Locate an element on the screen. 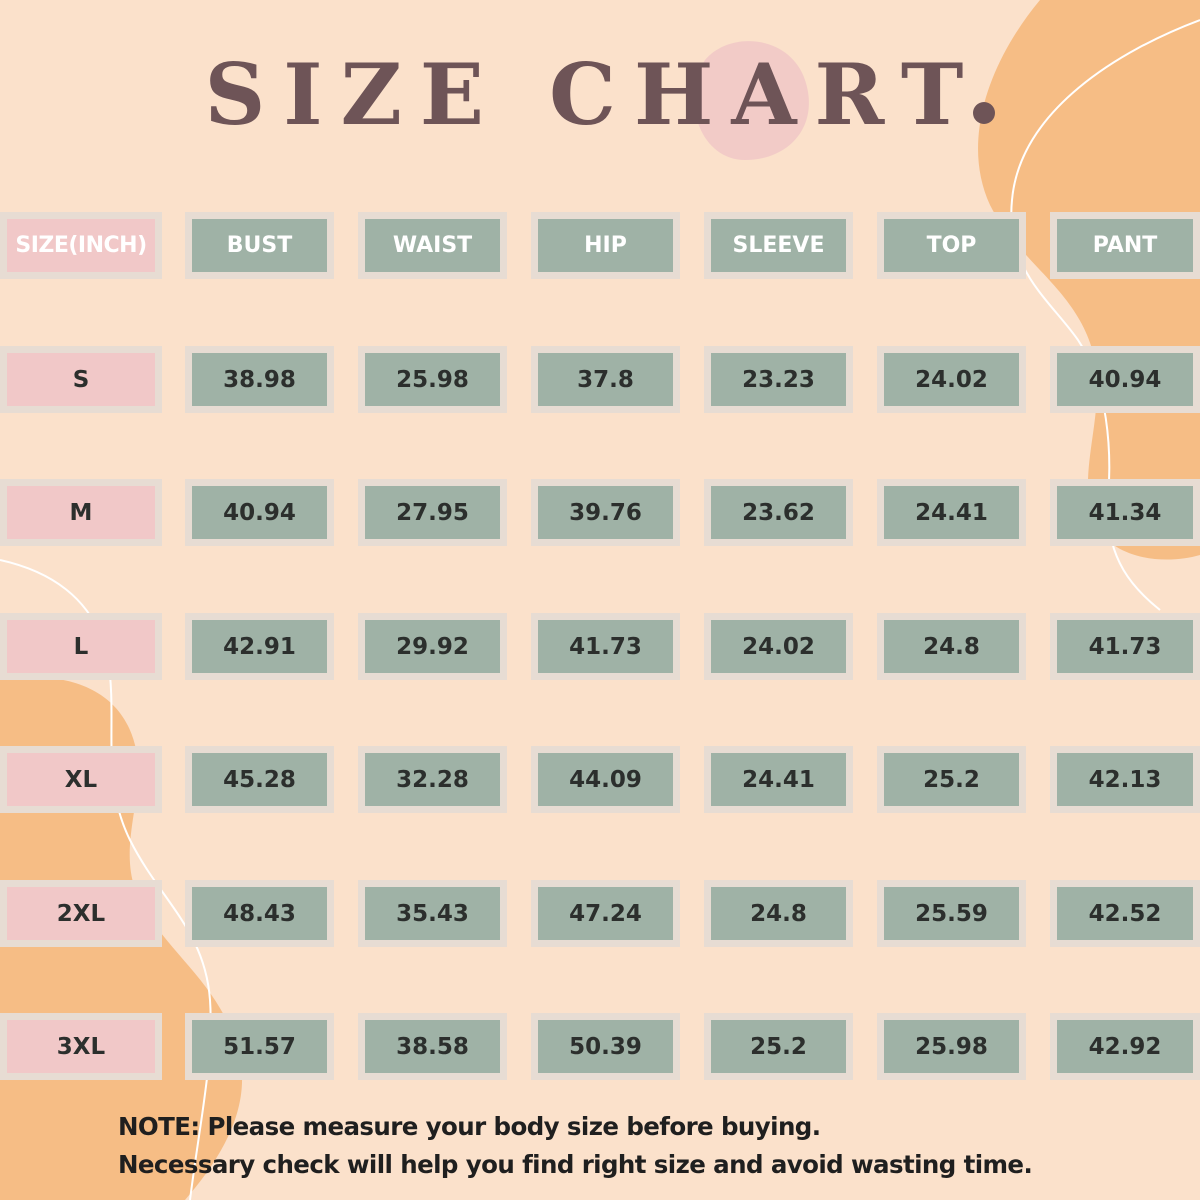 Image resolution: width=1200 pixels, height=1200 pixels. blob-top-right is located at coordinates (1089, 280).